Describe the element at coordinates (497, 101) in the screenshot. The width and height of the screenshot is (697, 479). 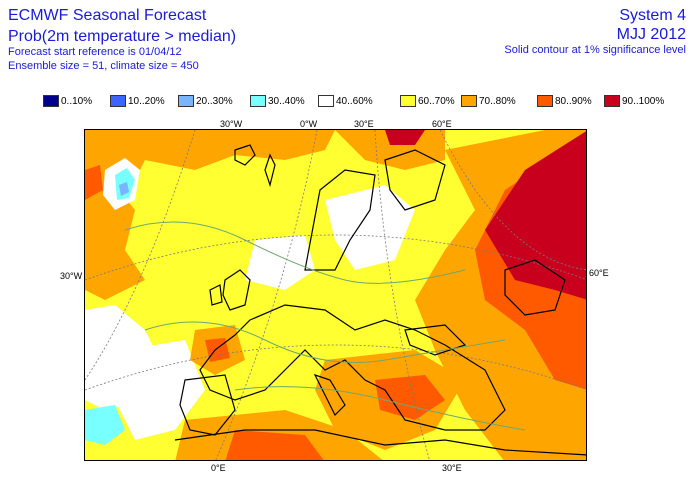
I see `legend-label: 70..80%` at that location.